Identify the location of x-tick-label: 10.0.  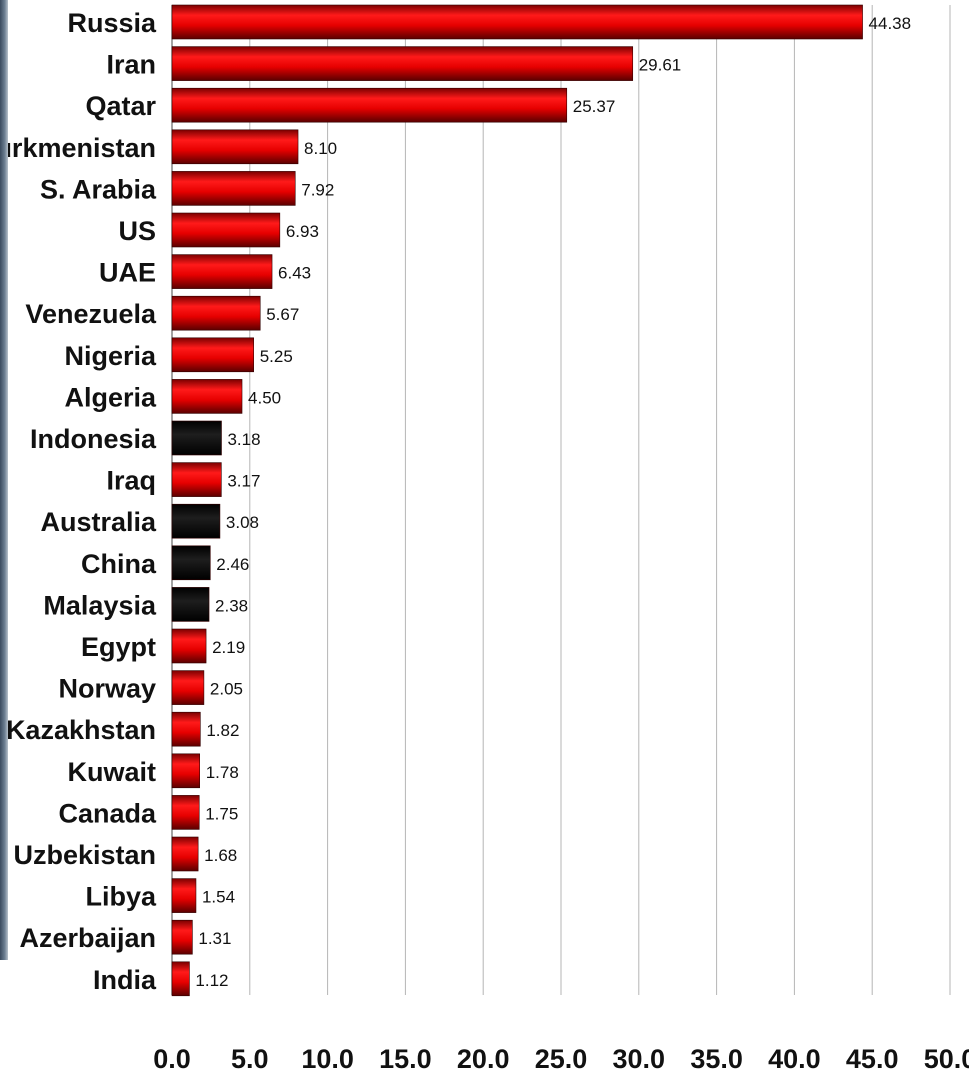
(327, 1059).